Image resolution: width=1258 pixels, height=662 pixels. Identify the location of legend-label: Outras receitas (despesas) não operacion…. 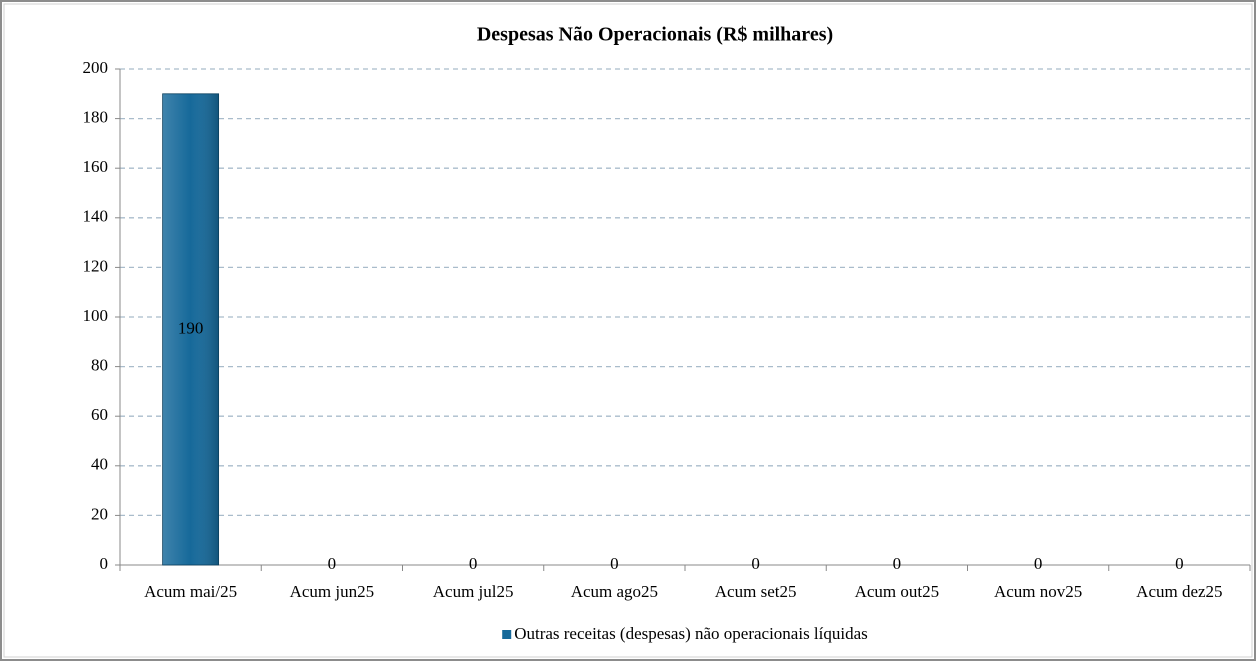
(691, 633).